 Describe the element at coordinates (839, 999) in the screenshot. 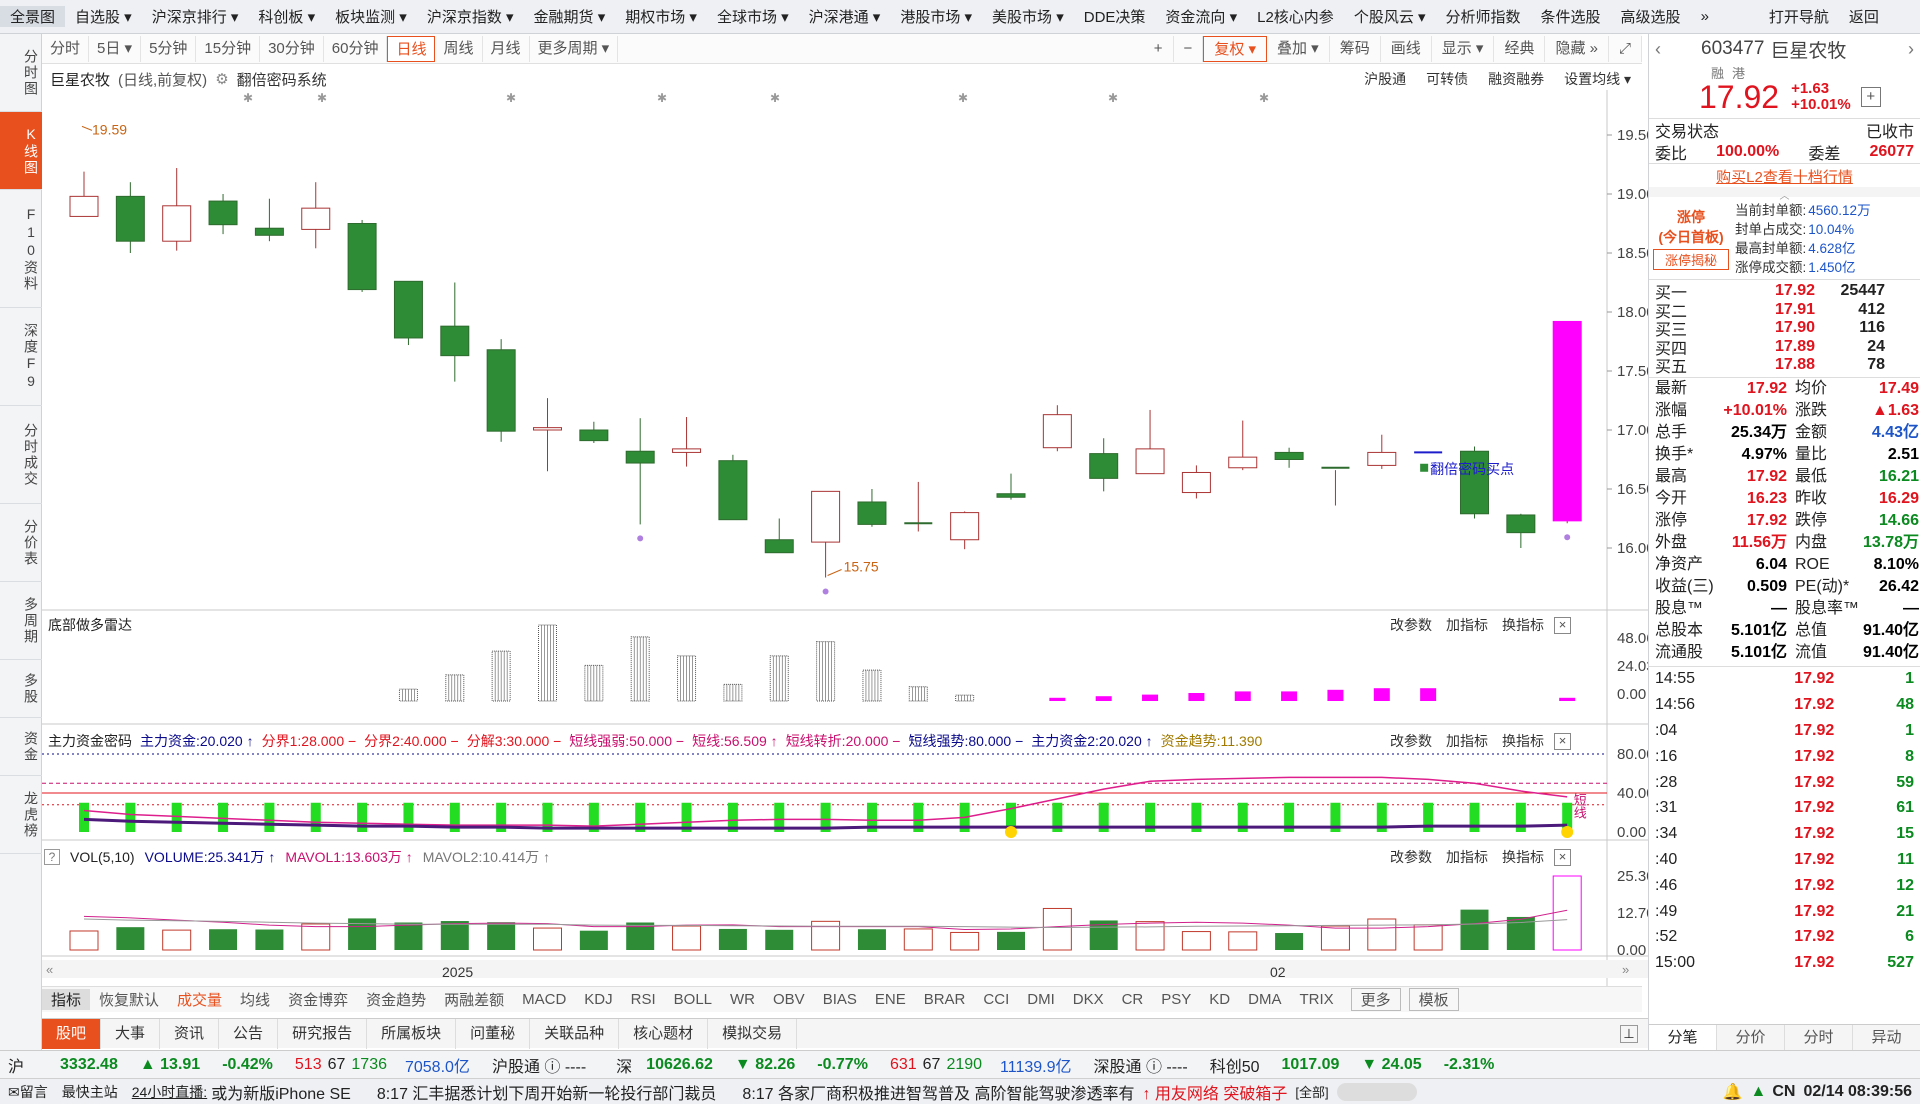

I see `indicator-tab: BIAS` at that location.